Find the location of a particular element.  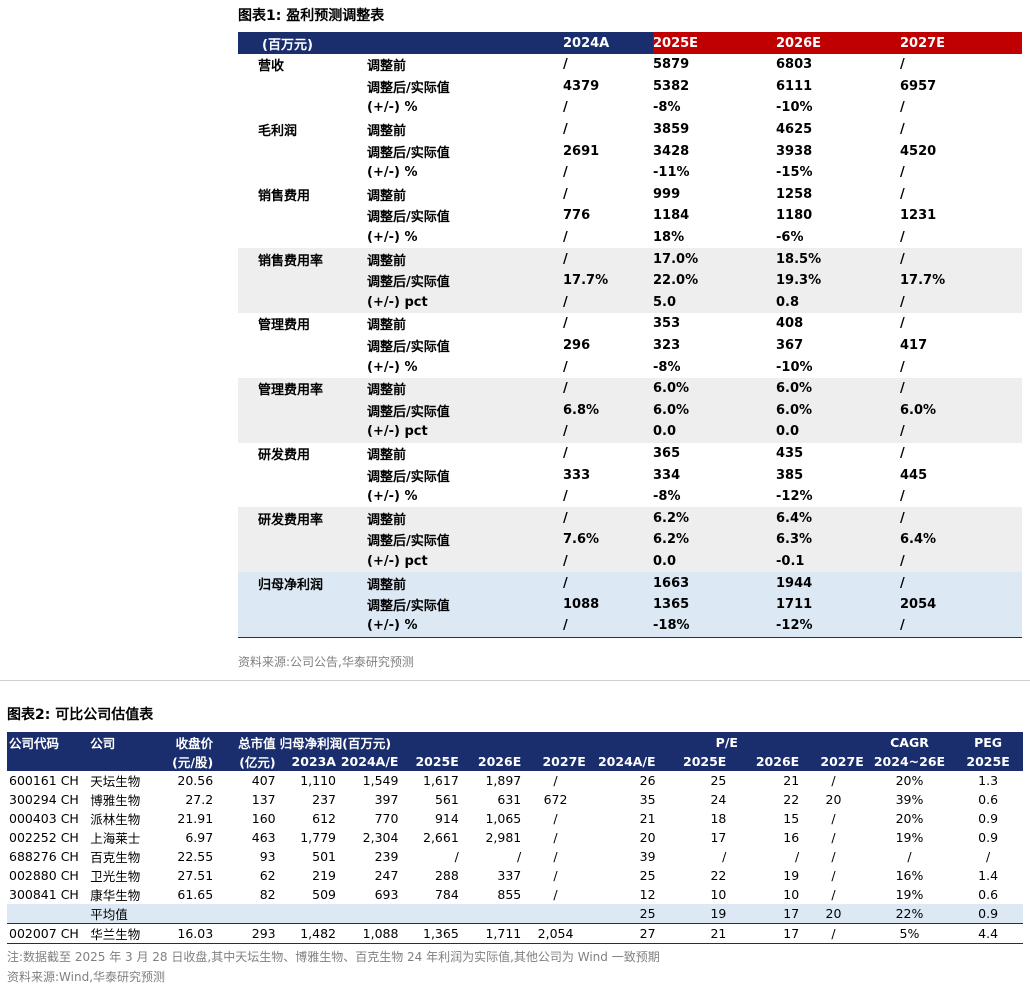

table1-cell: 6111 is located at coordinates (794, 86).